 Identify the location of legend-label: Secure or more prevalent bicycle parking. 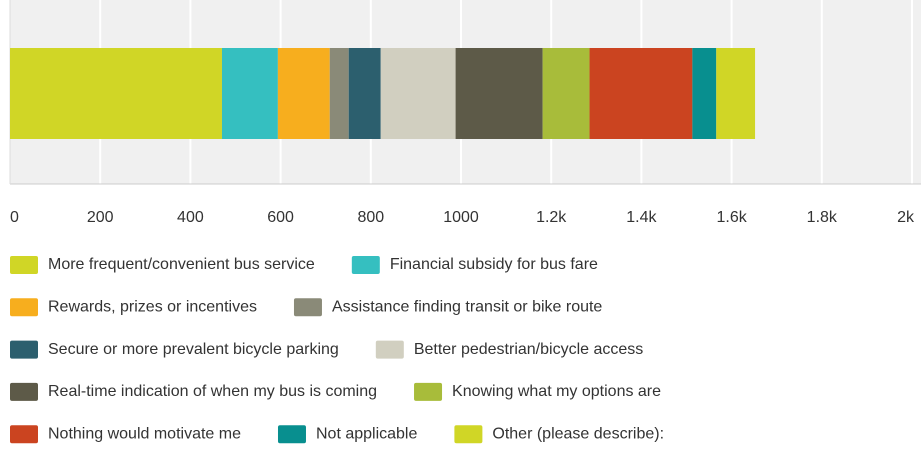
(193, 349).